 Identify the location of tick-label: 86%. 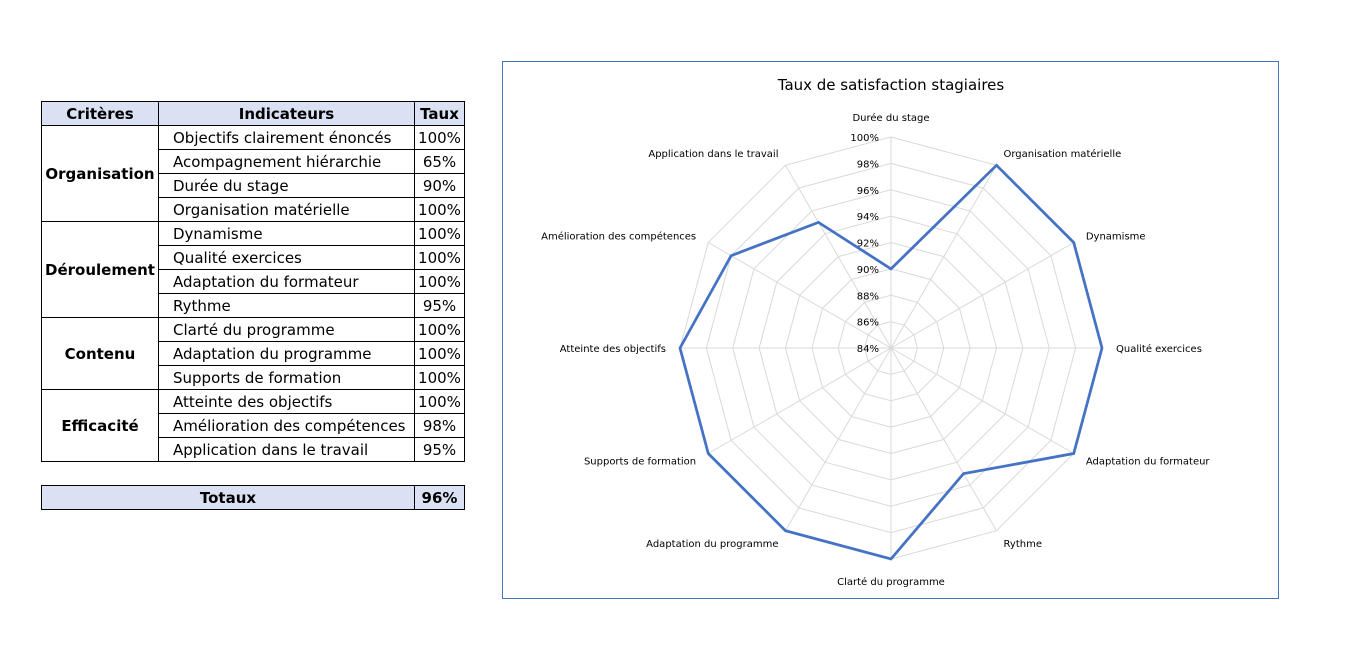
(868, 323).